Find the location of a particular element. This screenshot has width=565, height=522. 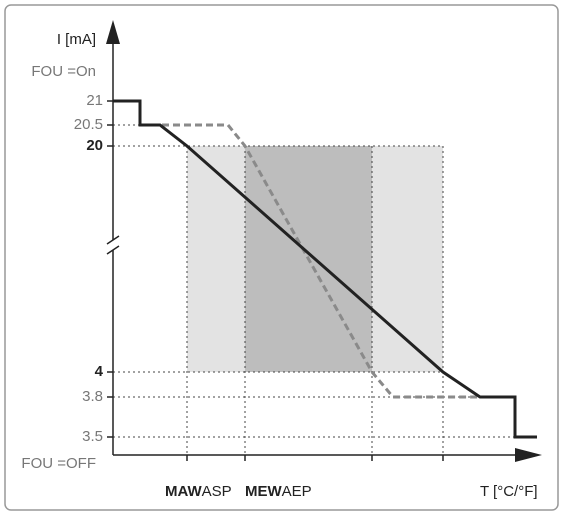

x-label: MEWAEP is located at coordinates (278, 491).